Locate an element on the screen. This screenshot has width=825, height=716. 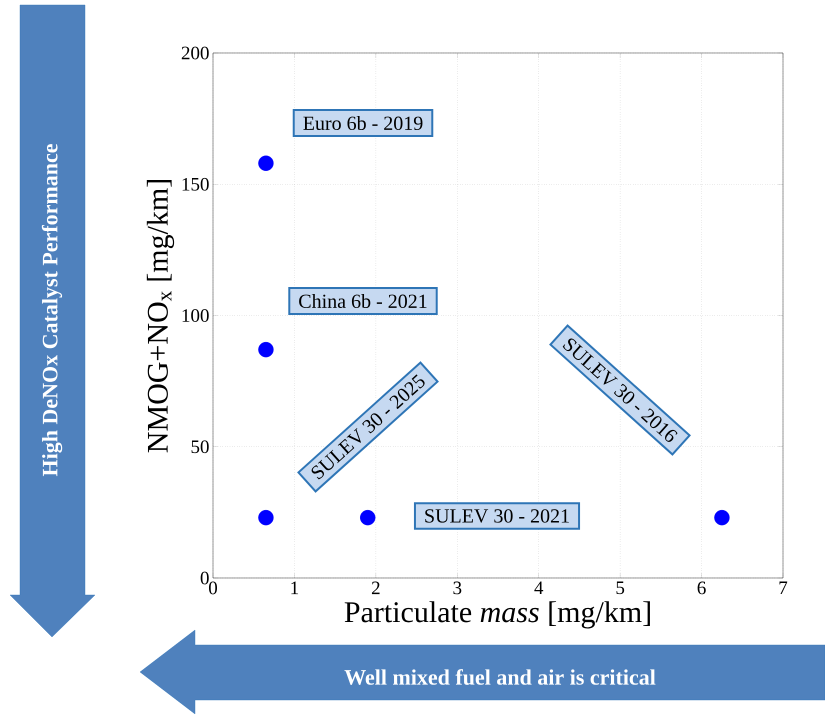
x-tick-label: 6 is located at coordinates (702, 588).